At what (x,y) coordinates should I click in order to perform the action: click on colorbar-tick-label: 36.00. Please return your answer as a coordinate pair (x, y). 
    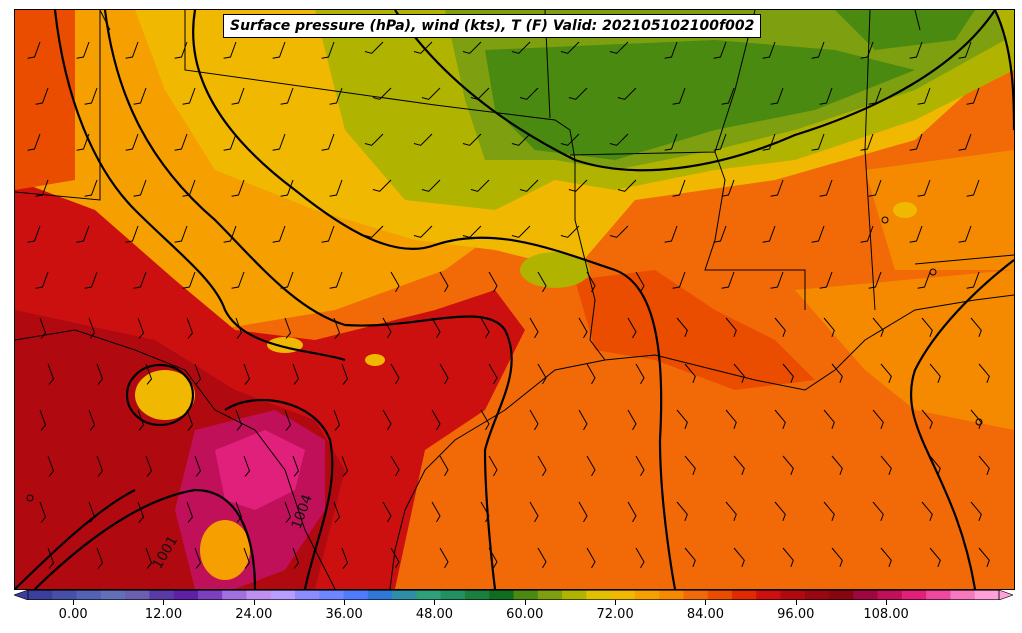
    Looking at the image, I should click on (344, 614).